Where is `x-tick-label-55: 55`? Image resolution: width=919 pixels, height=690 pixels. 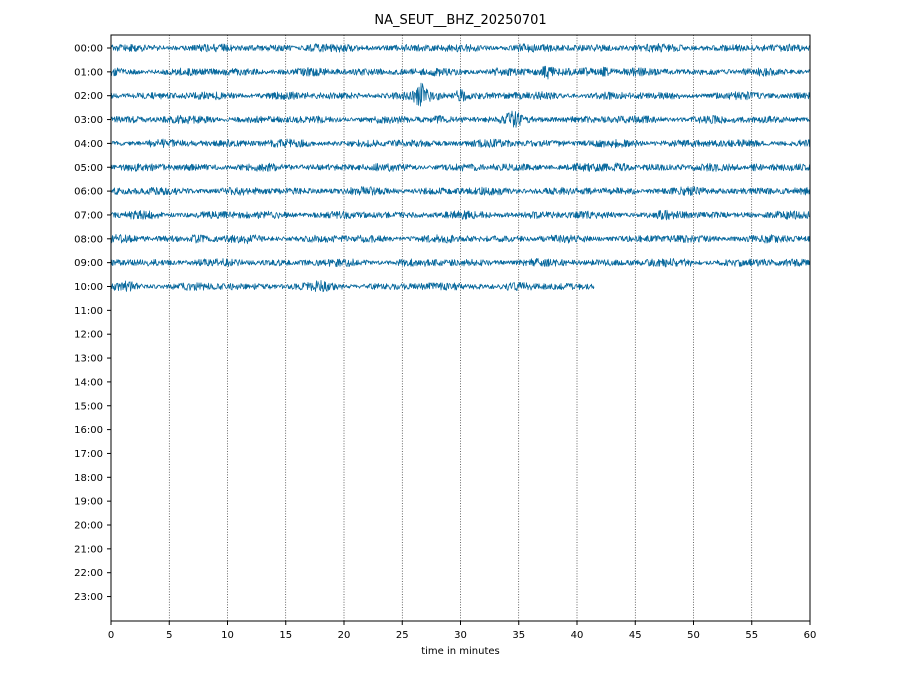 x-tick-label-55: 55 is located at coordinates (751, 635).